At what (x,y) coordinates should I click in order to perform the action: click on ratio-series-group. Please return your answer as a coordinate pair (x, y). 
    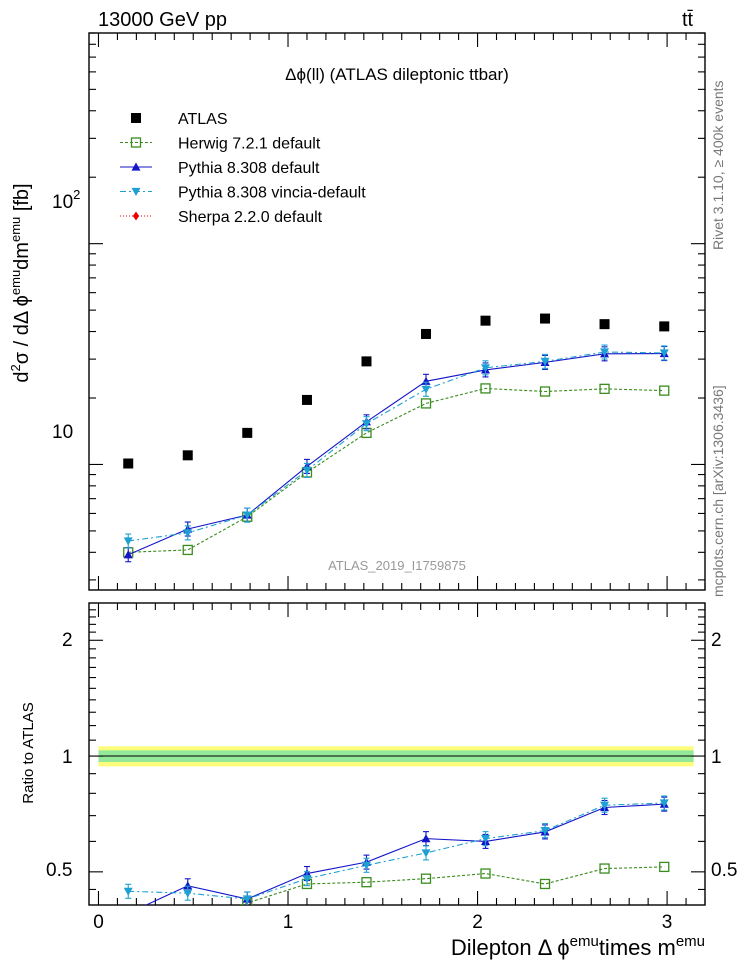
    Looking at the image, I should click on (396, 859).